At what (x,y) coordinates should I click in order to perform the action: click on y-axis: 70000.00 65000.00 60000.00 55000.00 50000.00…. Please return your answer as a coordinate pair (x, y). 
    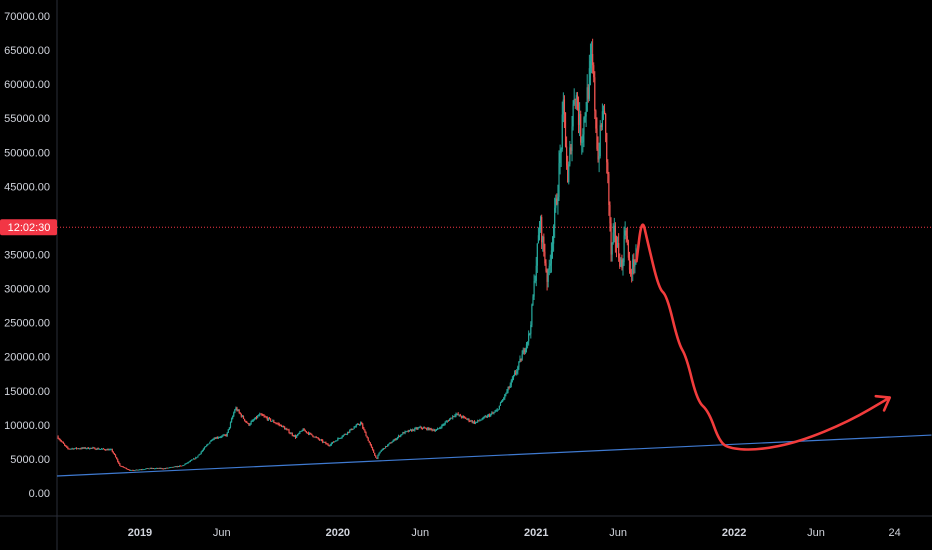
    Looking at the image, I should click on (27, 255).